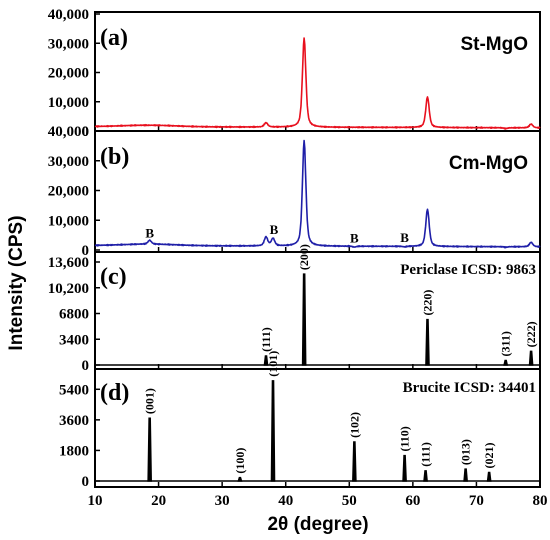  Describe the element at coordinates (273, 364) in the screenshot. I see `miller-index-d-2: (101)` at that location.